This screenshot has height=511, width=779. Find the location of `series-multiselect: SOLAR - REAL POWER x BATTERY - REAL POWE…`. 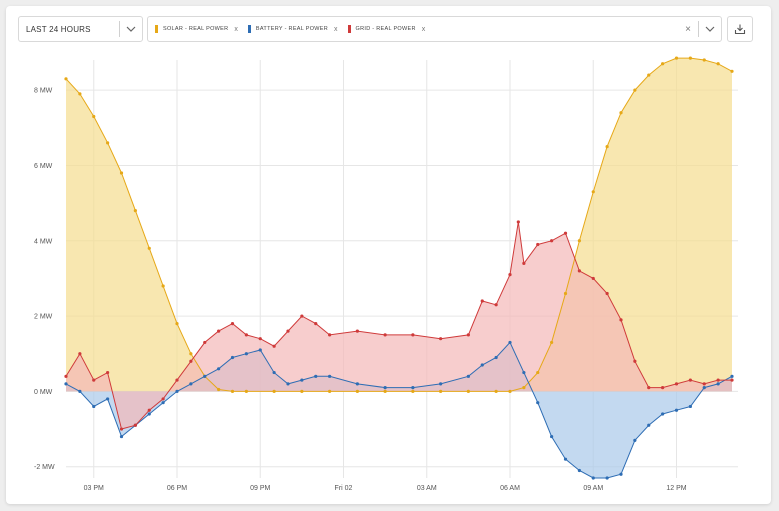

series-multiselect: SOLAR - REAL POWER x BATTERY - REAL POWE… is located at coordinates (434, 29).